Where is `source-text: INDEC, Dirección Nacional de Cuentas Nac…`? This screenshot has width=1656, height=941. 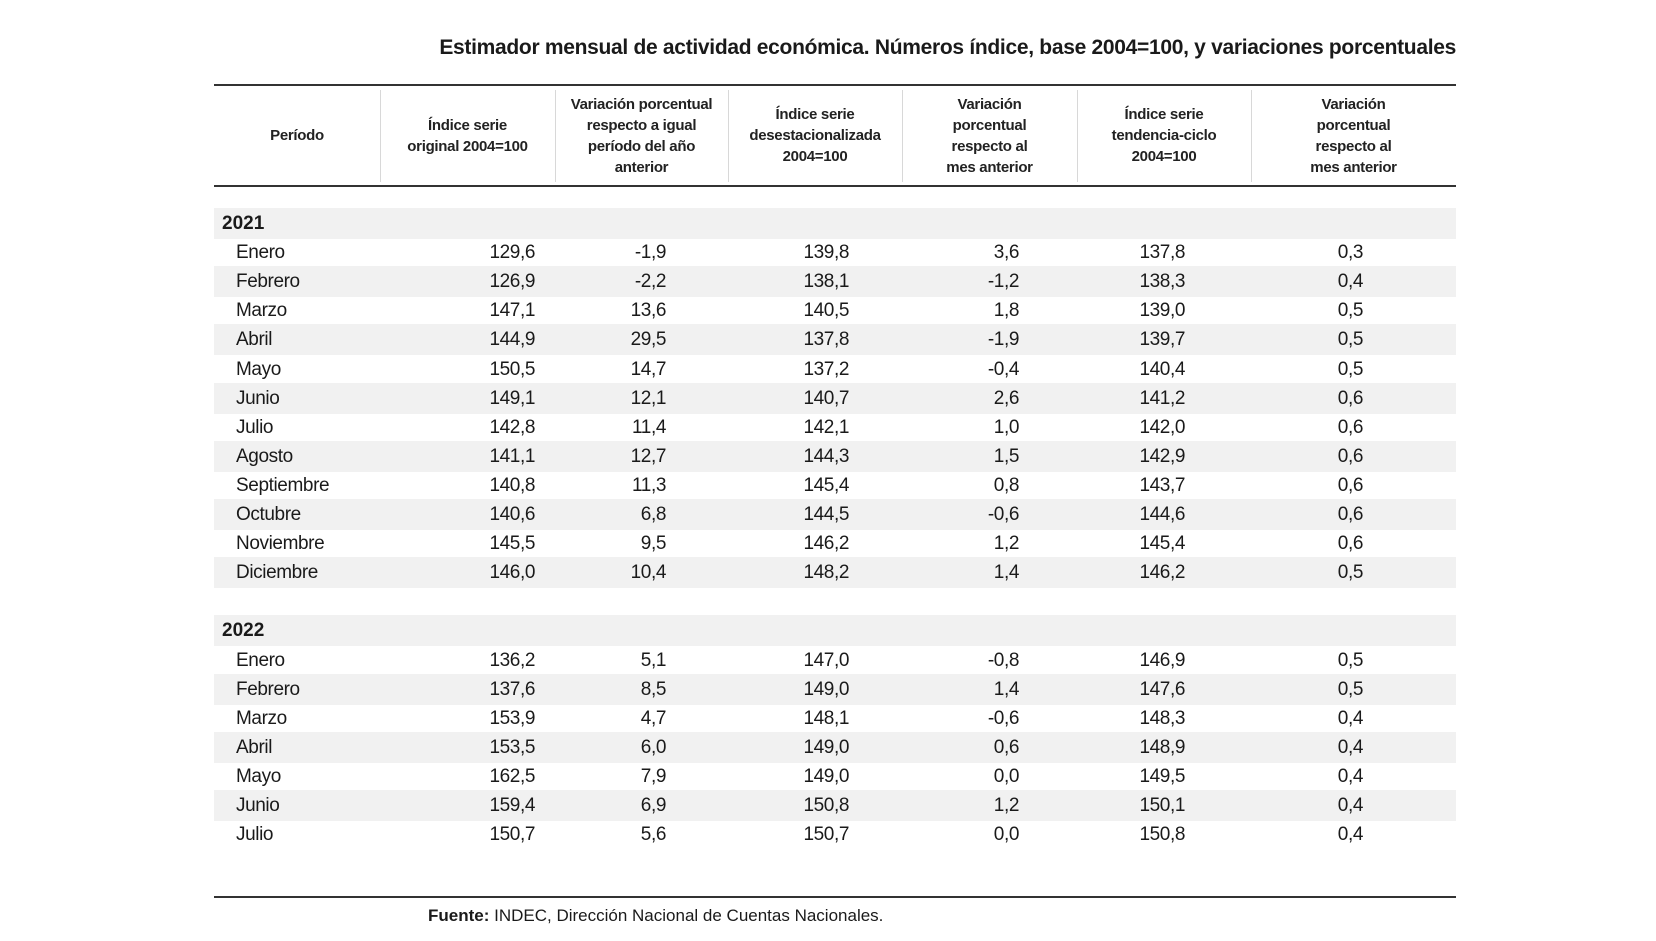 source-text: INDEC, Dirección Nacional de Cuentas Nac… is located at coordinates (686, 915).